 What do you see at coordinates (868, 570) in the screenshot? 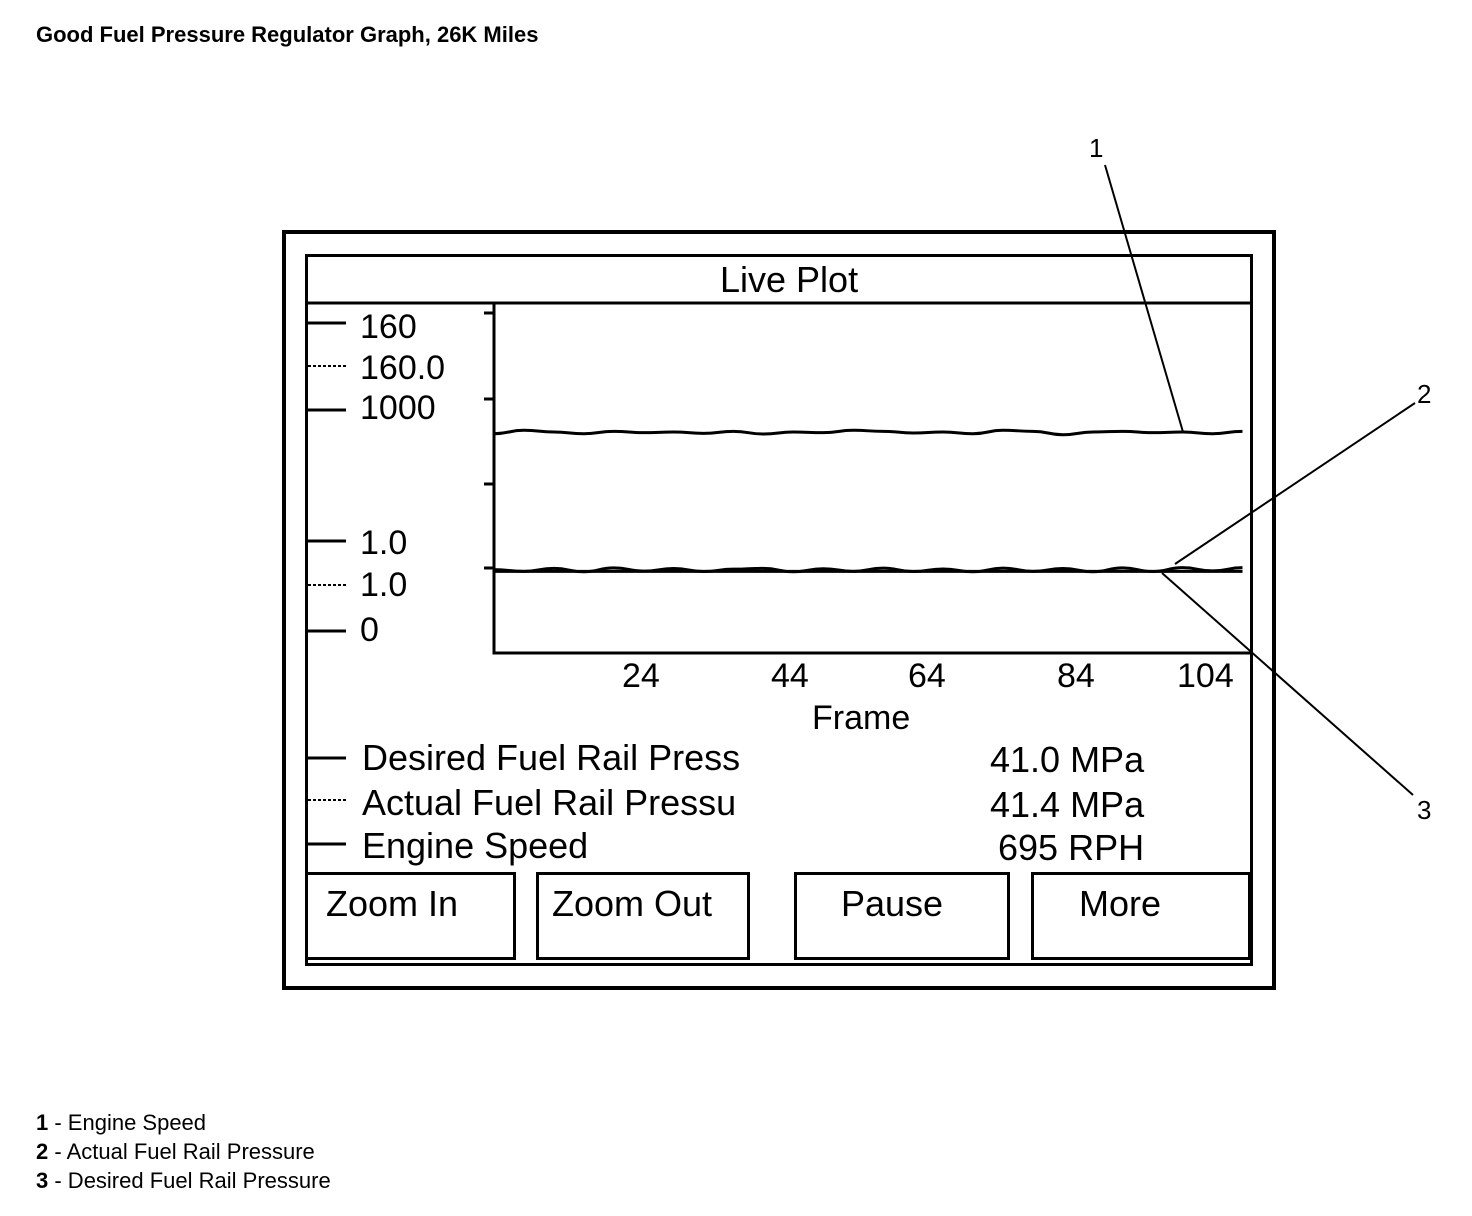
I see `actual-pressure-line` at bounding box center [868, 570].